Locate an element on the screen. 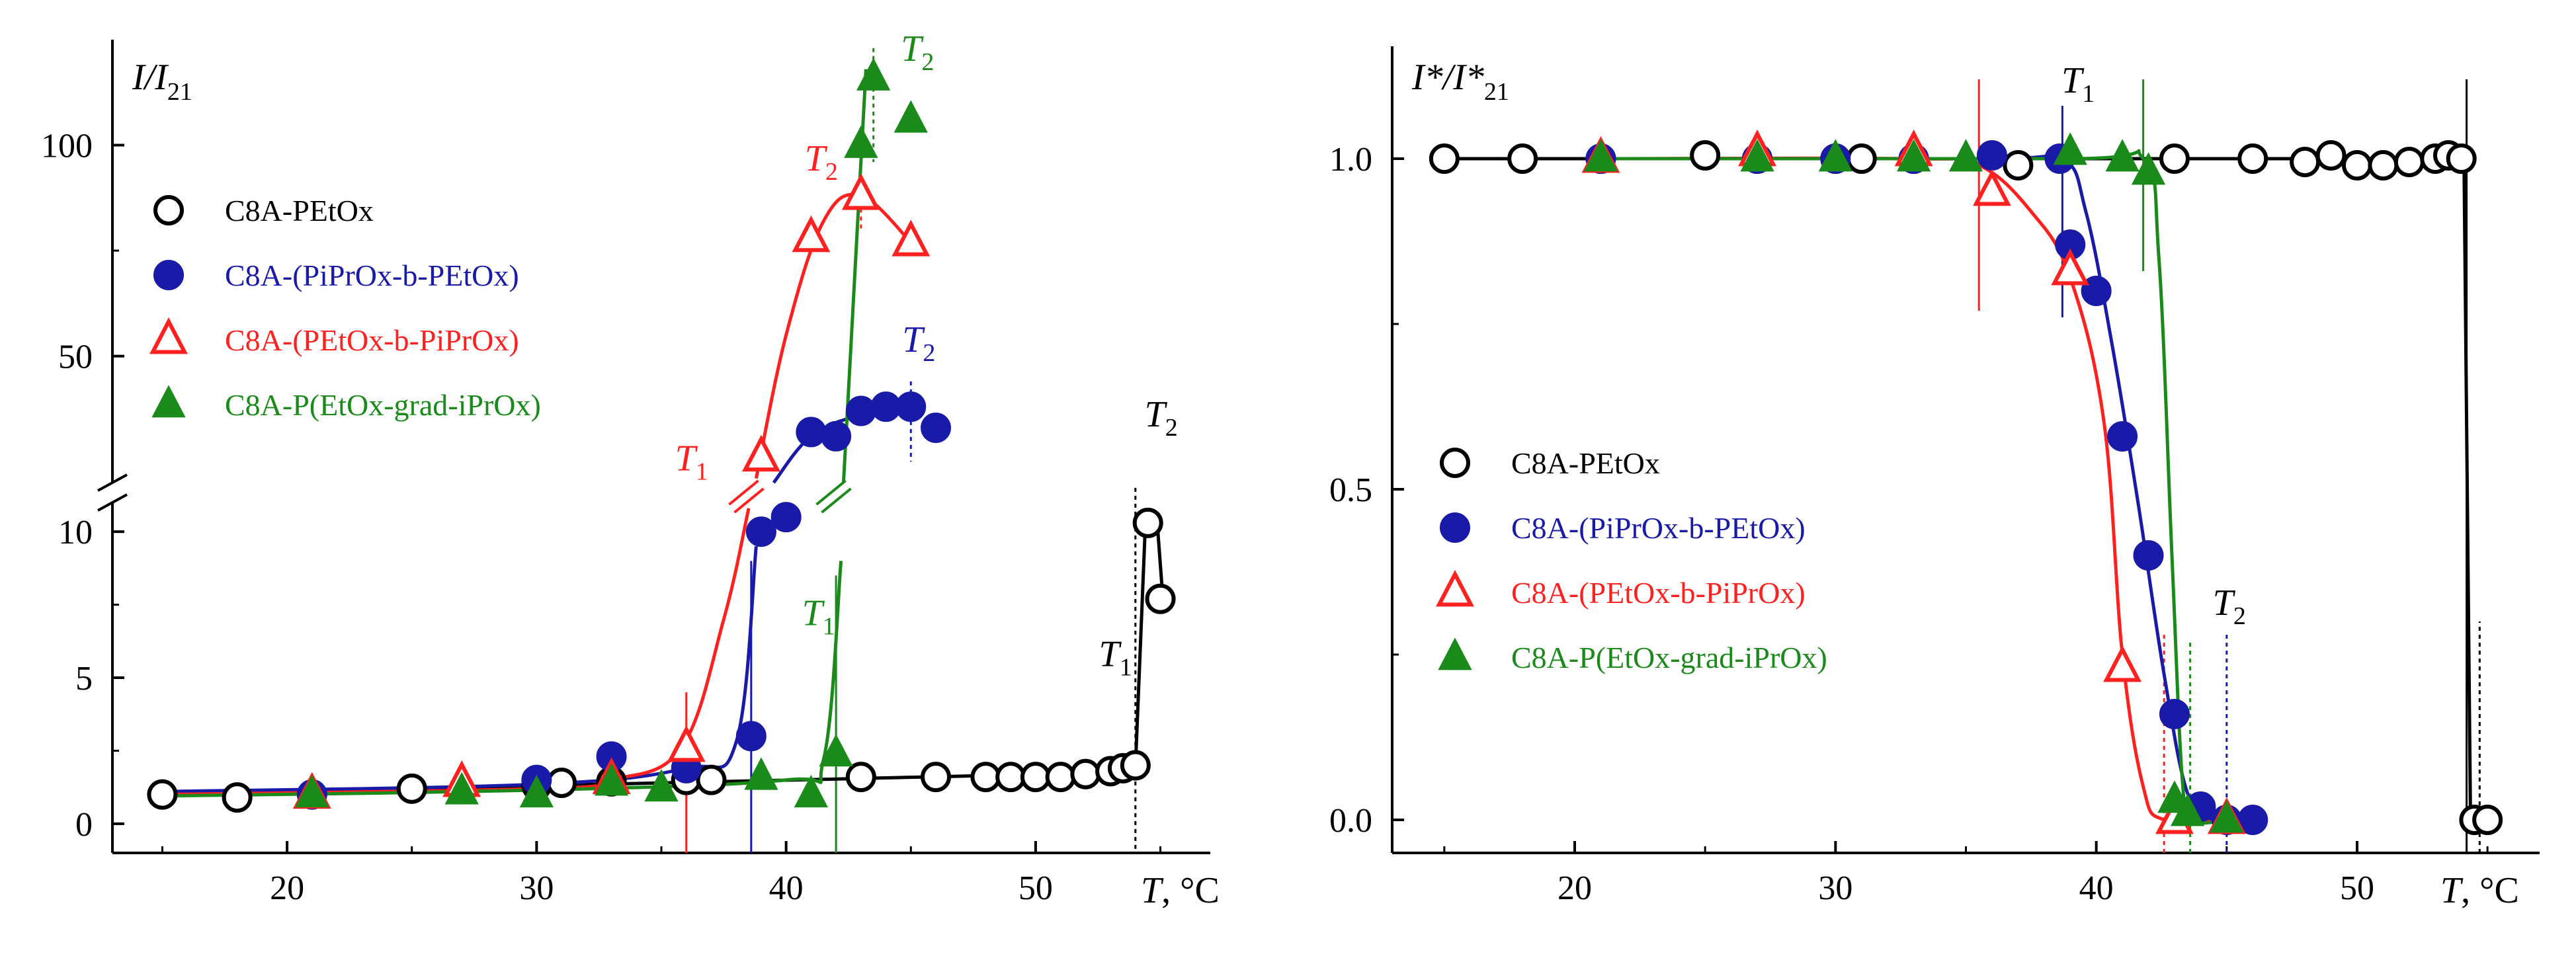 This screenshot has height=964, width=2576. green-curve-lower is located at coordinates (502, 680).